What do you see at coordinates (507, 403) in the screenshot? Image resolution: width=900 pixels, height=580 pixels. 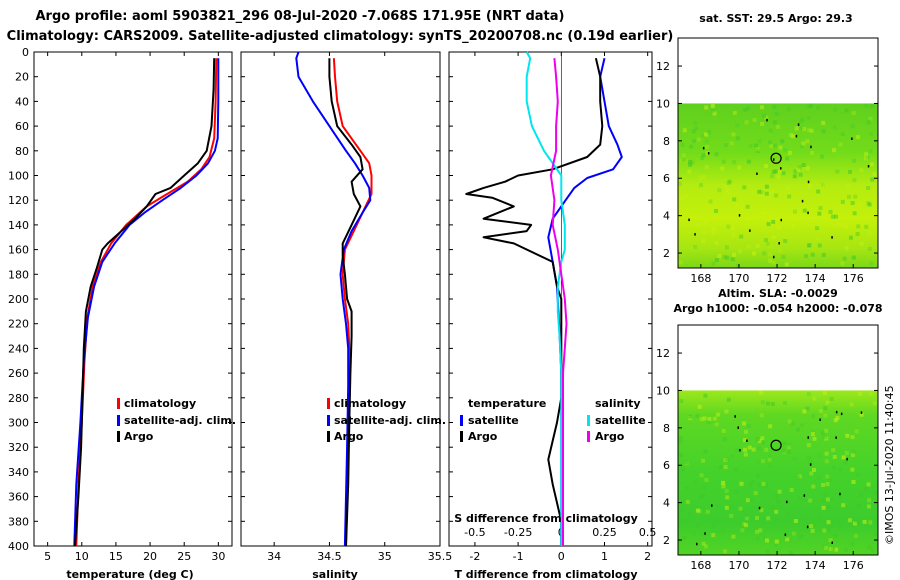 I see `legend-header-temperature: temperature` at bounding box center [507, 403].